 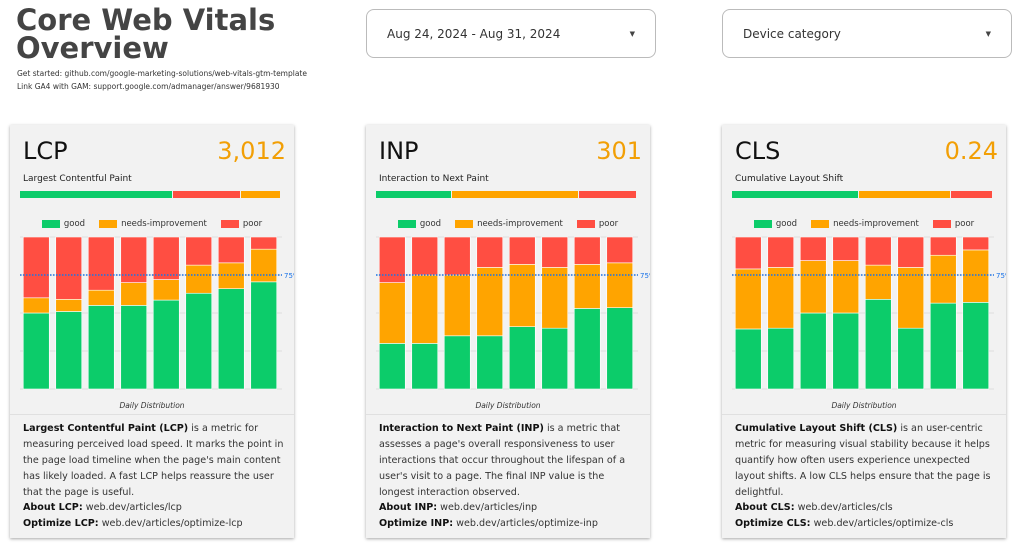 What do you see at coordinates (133, 507) in the screenshot?
I see `about-link: web.dev/articles/lcp` at bounding box center [133, 507].